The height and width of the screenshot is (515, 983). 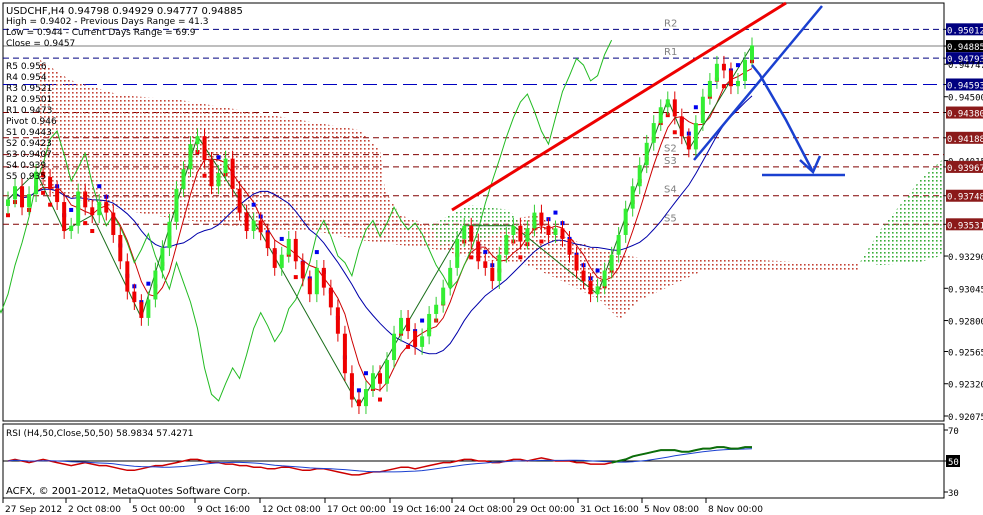 I want to click on x-tick-label: 2 Oct 08:00, so click(x=94, y=510).